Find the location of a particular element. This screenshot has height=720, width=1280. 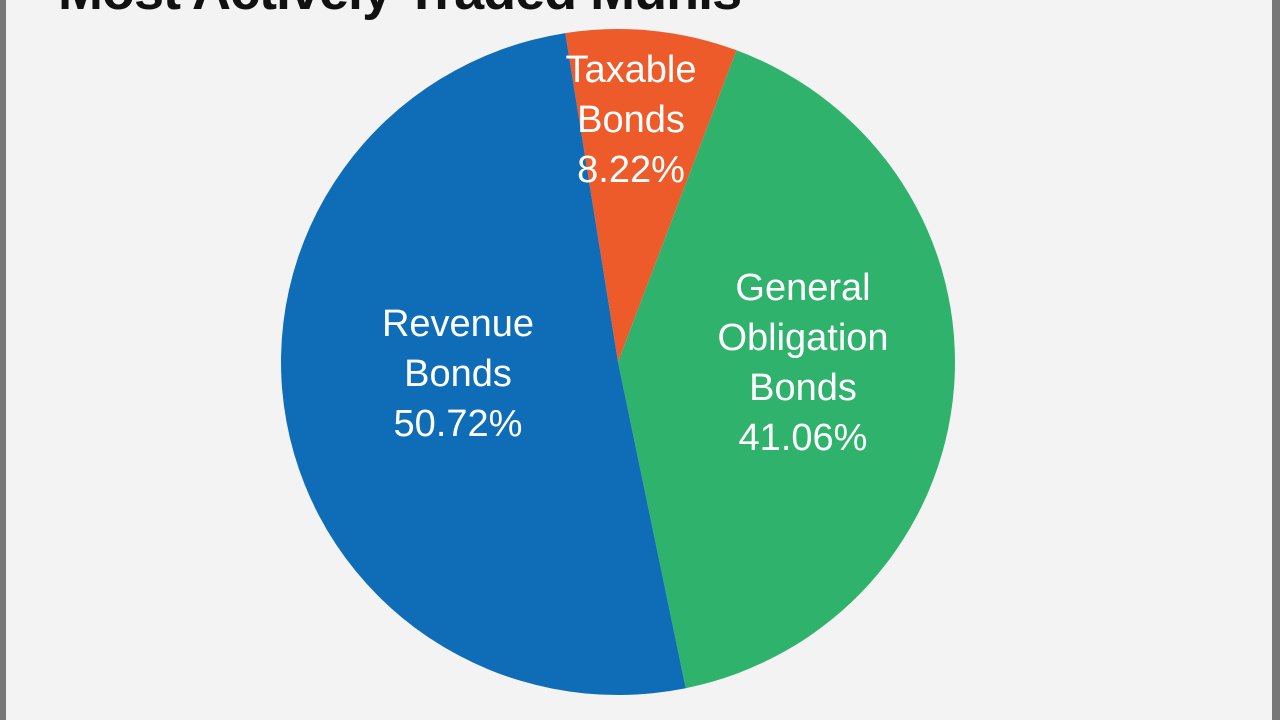

slice-label-line: 8.22% is located at coordinates (631, 170).